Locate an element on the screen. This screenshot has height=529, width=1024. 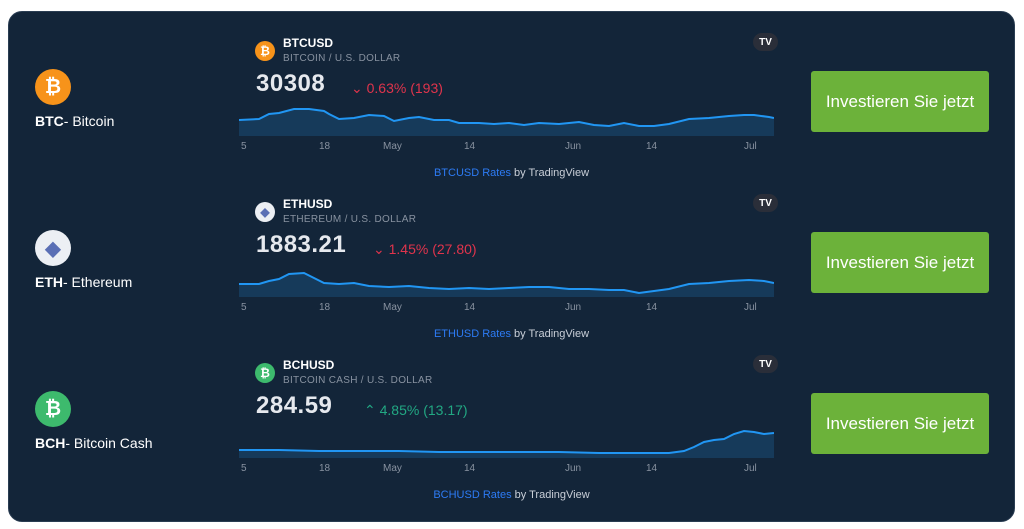
symbol-name: BCHUSD is located at coordinates (309, 365).